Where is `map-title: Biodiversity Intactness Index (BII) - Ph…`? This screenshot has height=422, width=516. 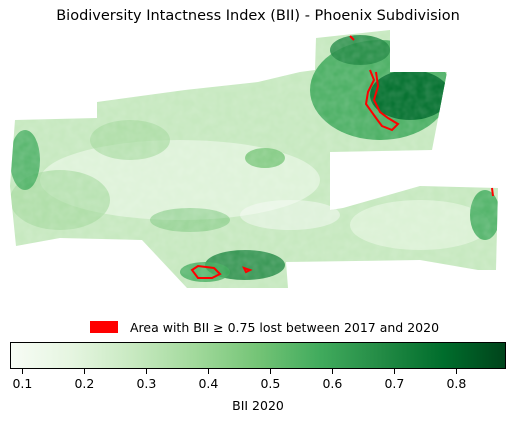 map-title: Biodiversity Intactness Index (BII) - Ph… is located at coordinates (258, 16).